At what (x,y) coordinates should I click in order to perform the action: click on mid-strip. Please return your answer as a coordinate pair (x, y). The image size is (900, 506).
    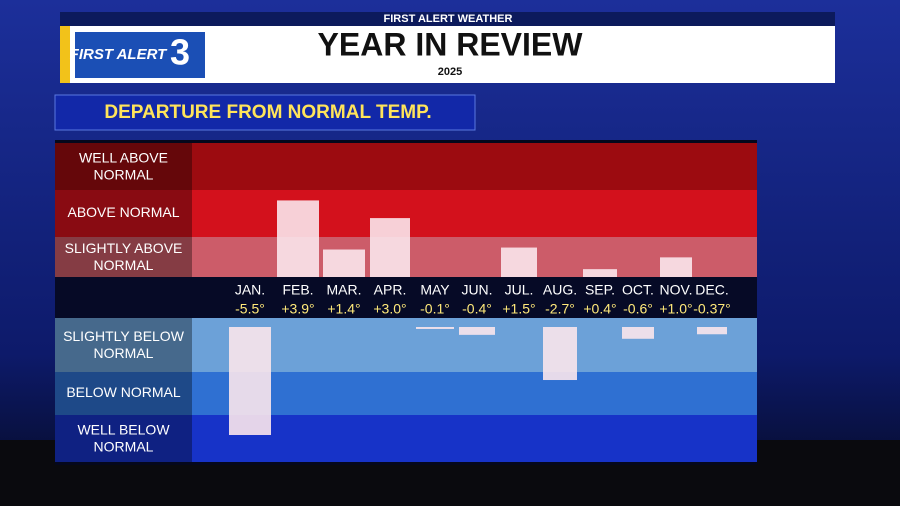
    Looking at the image, I should click on (406, 297).